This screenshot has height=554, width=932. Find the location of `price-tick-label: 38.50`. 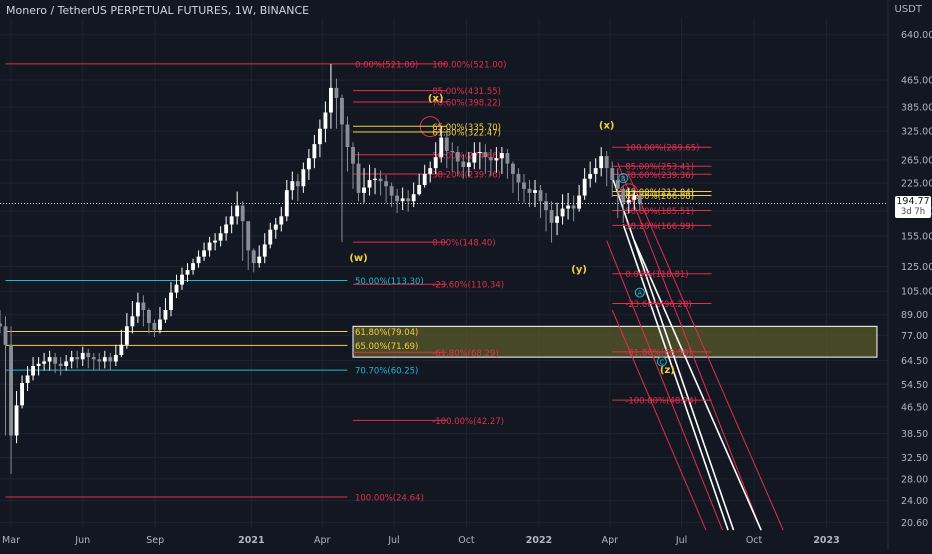

price-tick-label: 38.50 is located at coordinates (914, 434).